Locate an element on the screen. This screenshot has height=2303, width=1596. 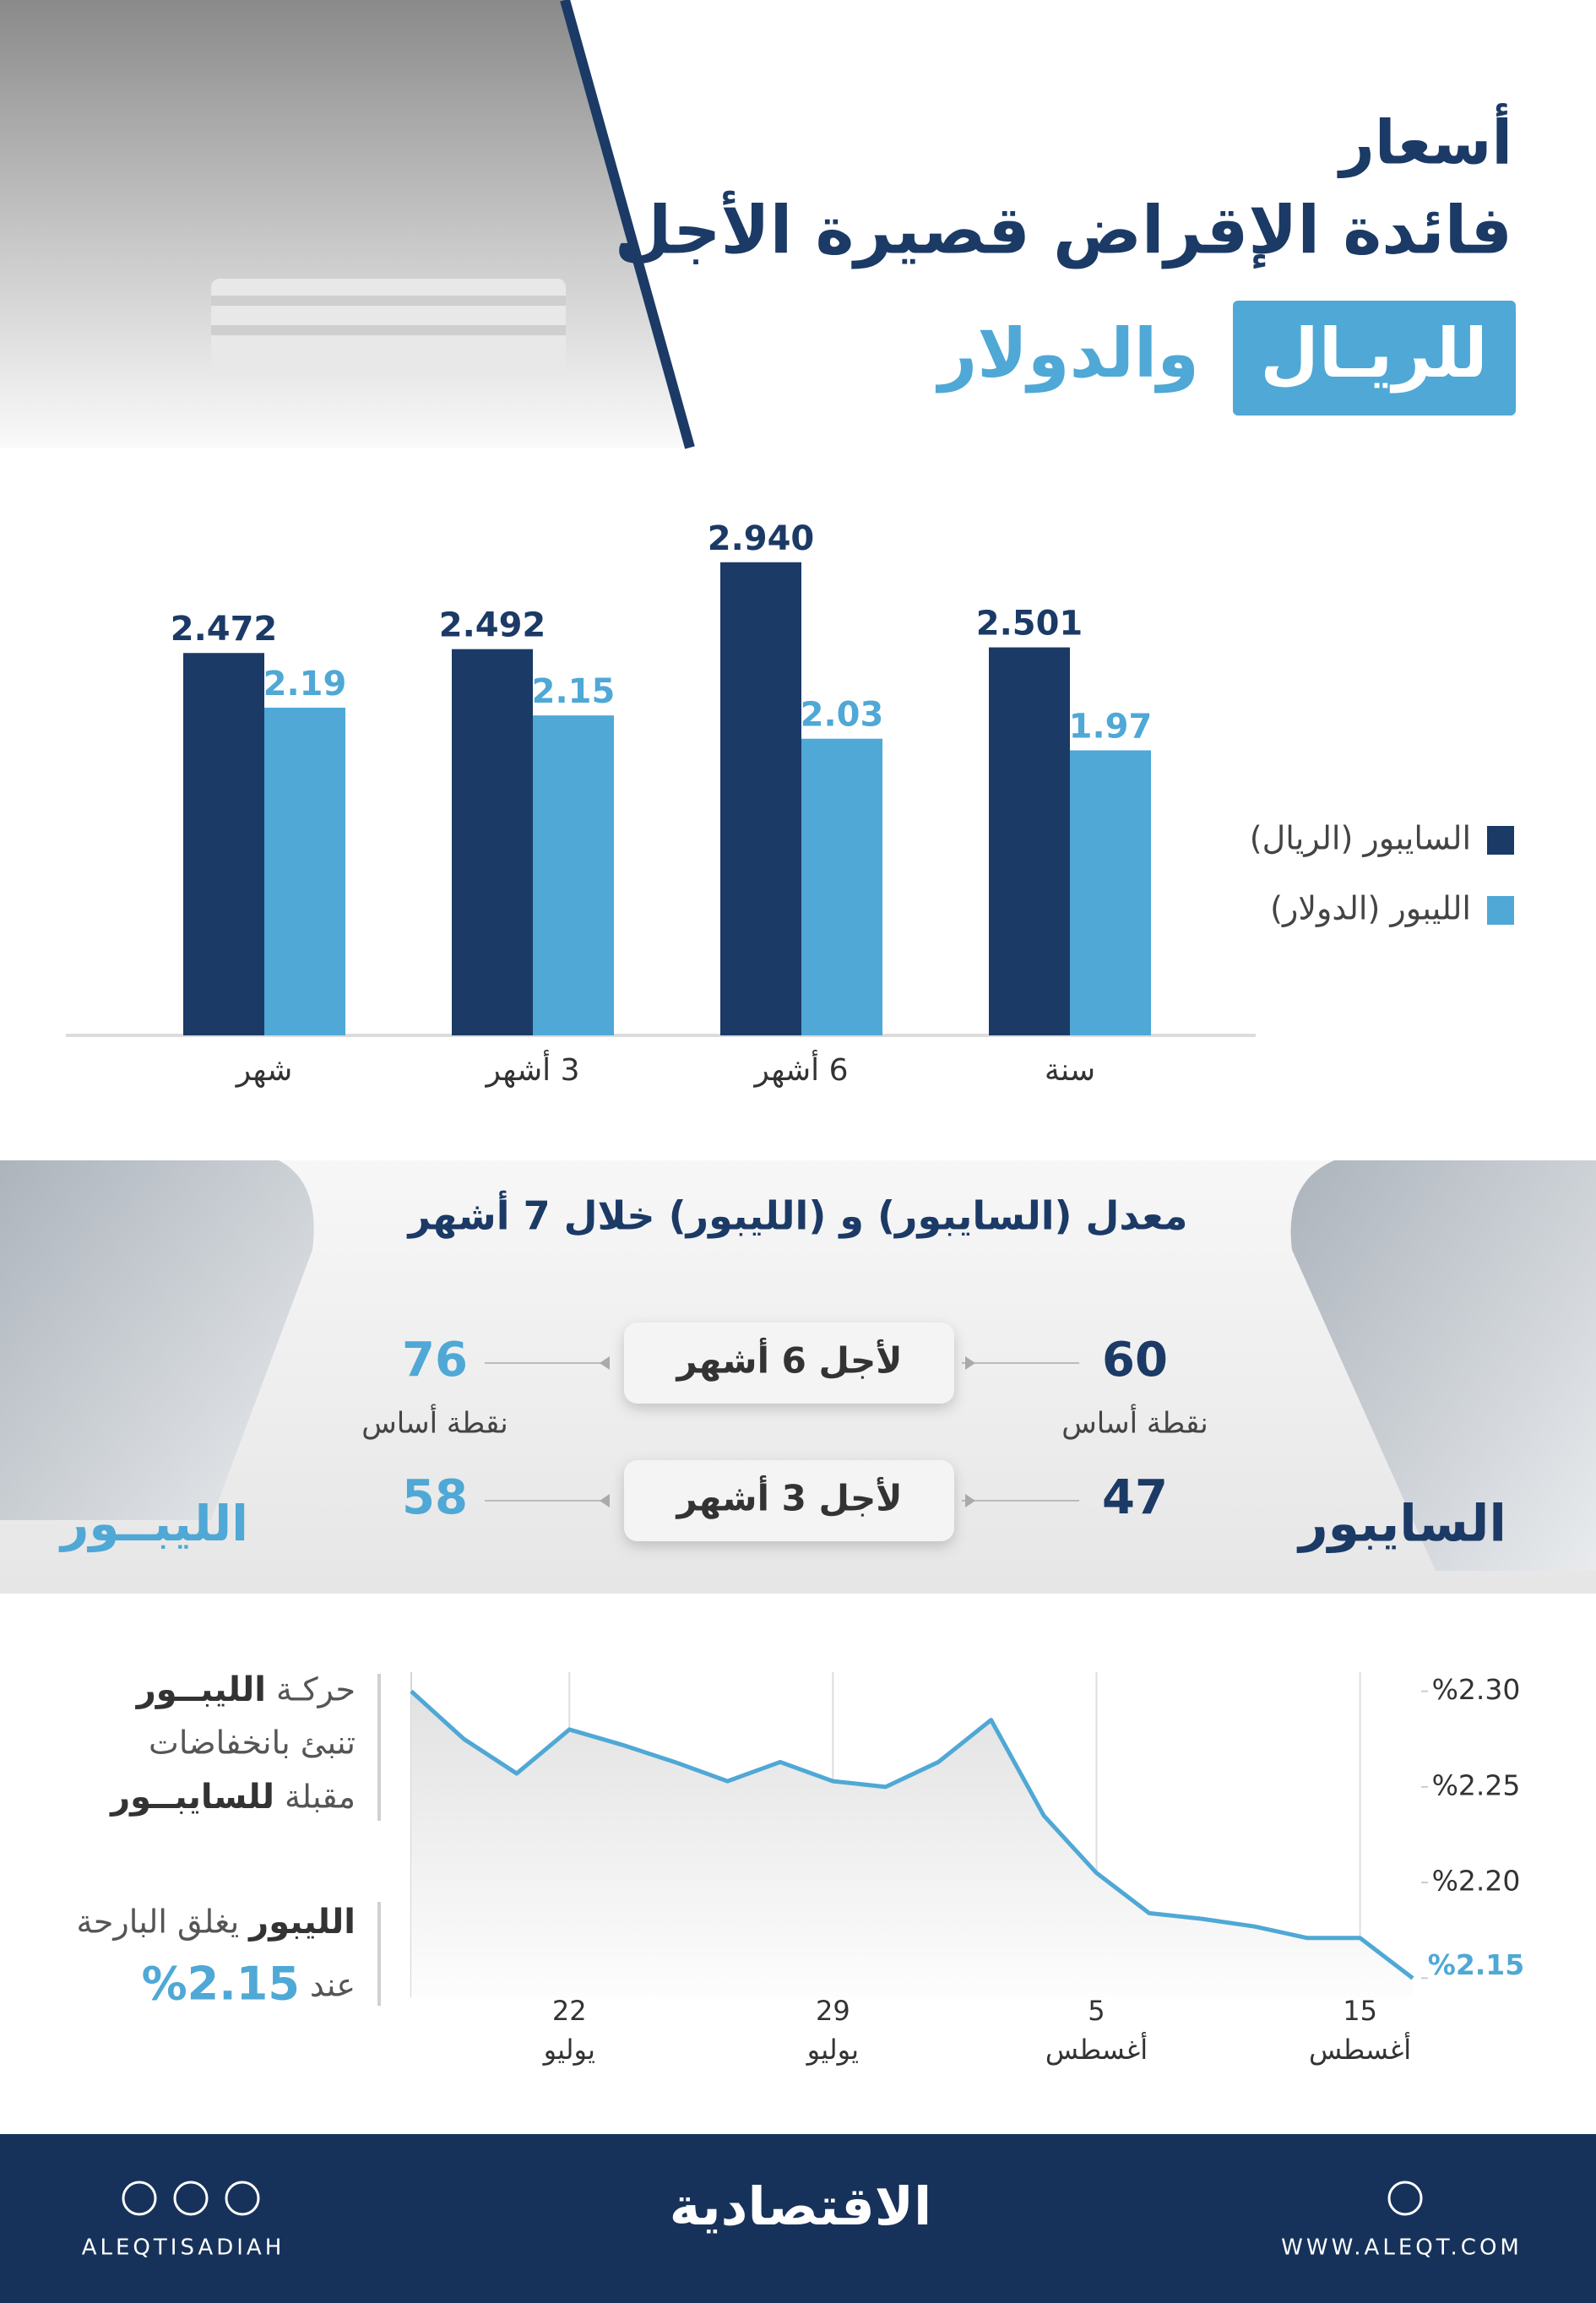
value-label: 2.15 is located at coordinates (574, 691).